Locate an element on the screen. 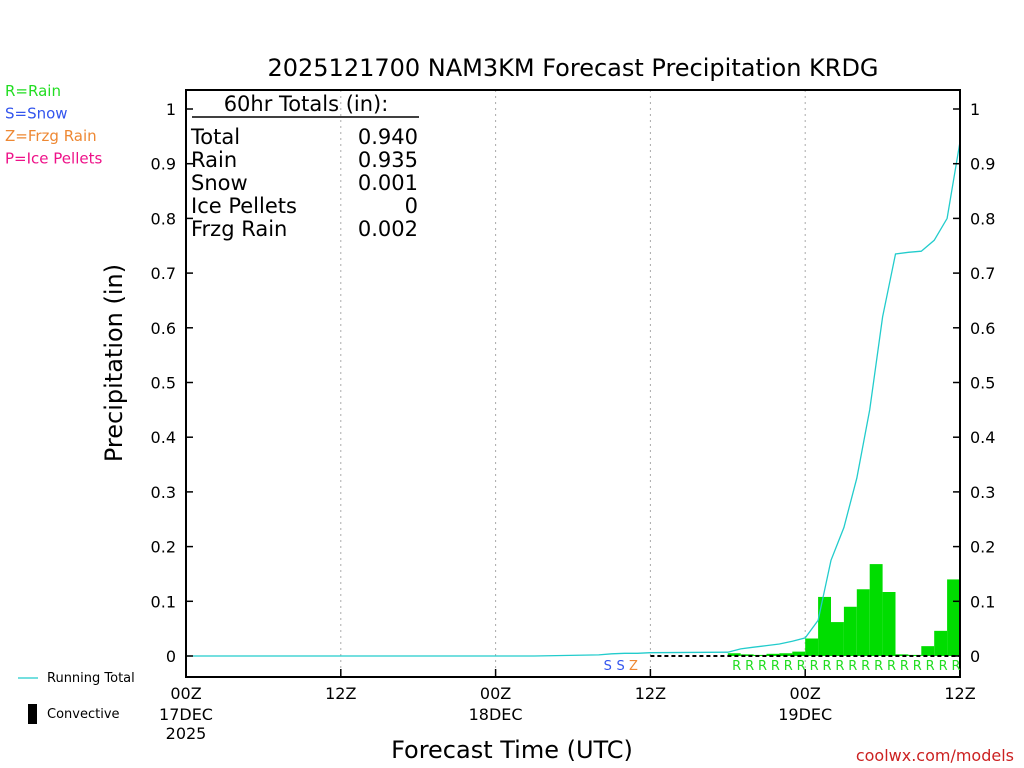  y-axis-right: 0 0.1 0.2 0.3 0.4 0.5 0.6 0.7 0.8 0.9 1 is located at coordinates (974, 383).